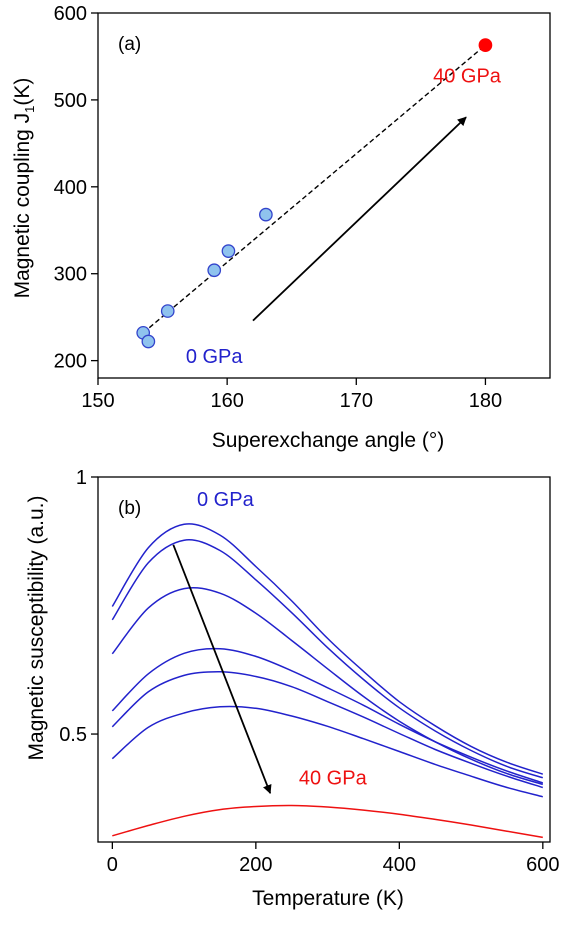 This screenshot has height=925, width=562. Describe the element at coordinates (356, 401) in the screenshot. I see `a-x-tick-label: 170` at that location.